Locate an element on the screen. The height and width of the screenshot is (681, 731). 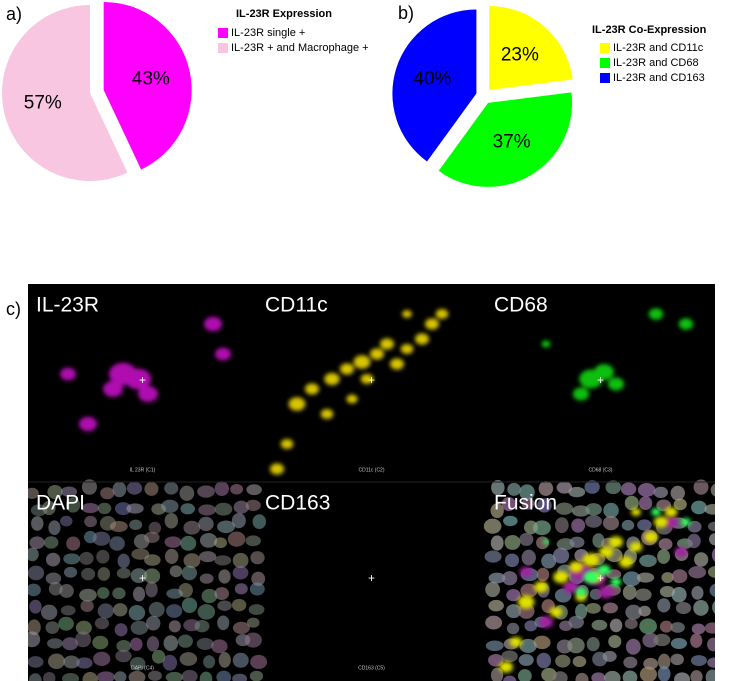
pie-slice is located at coordinates (65, 93).